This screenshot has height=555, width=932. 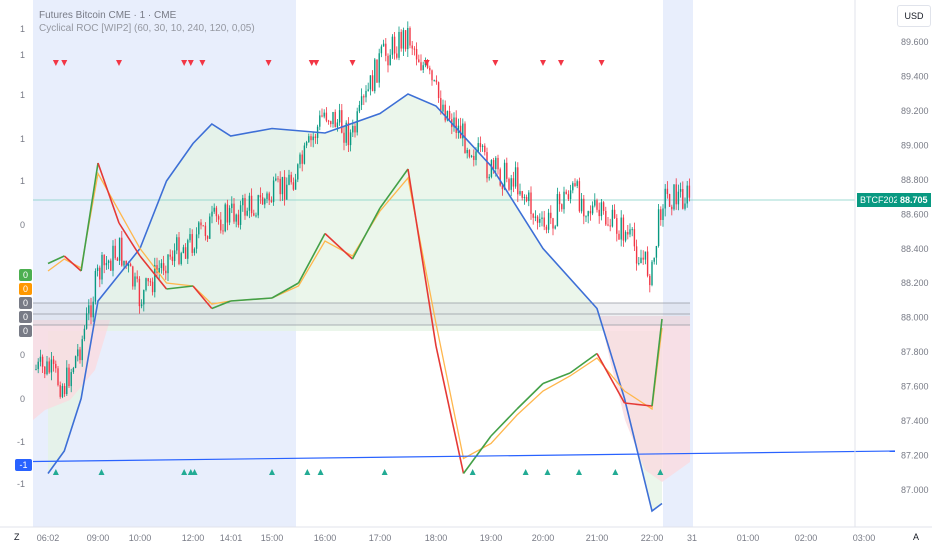 What do you see at coordinates (194, 472) in the screenshot?
I see `buy-marker` at bounding box center [194, 472].